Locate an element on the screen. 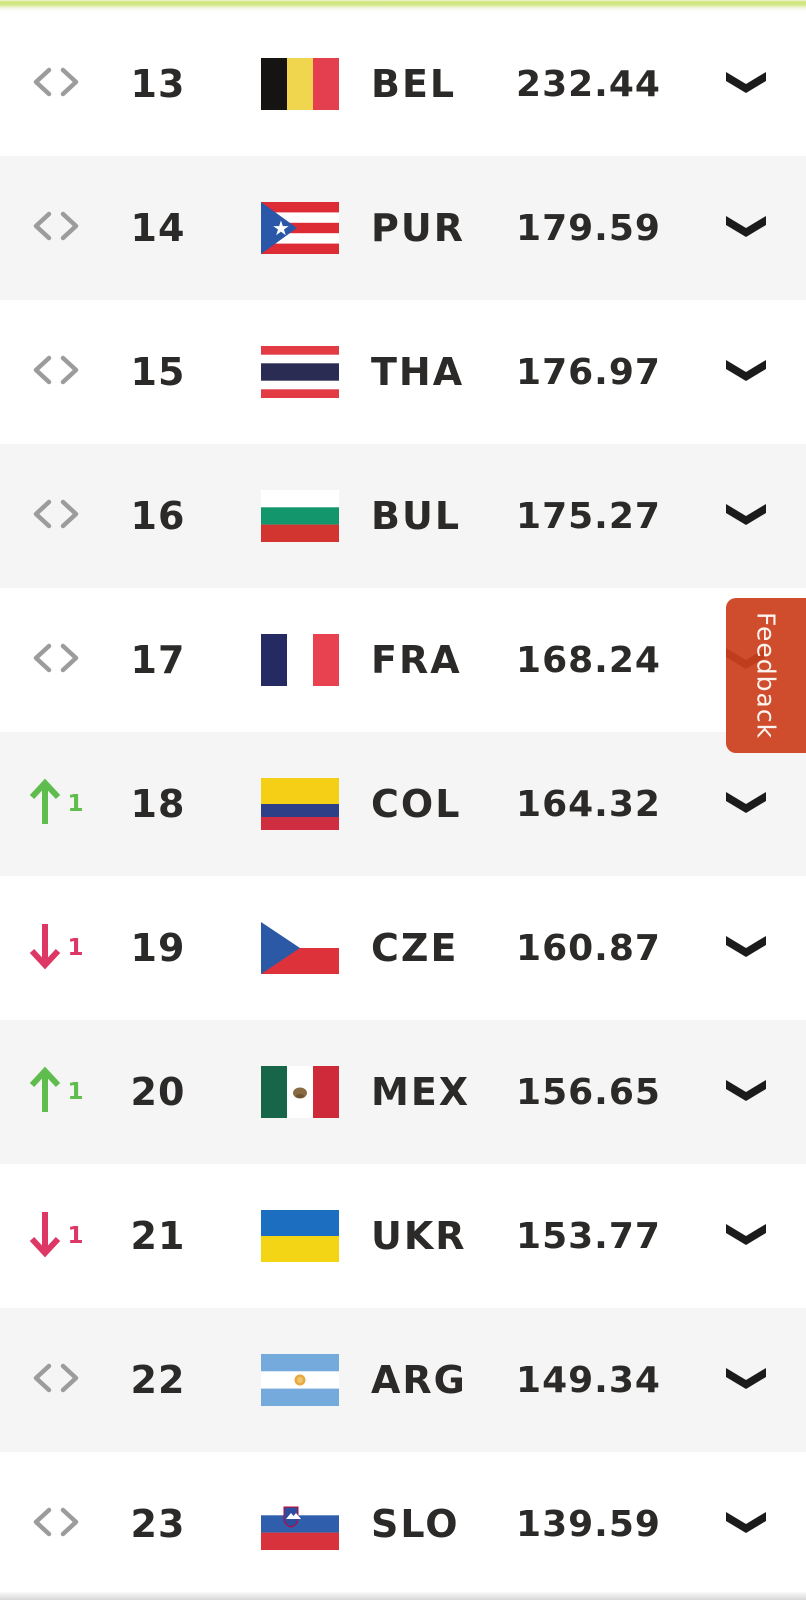  country-code: BUL is located at coordinates (416, 516).